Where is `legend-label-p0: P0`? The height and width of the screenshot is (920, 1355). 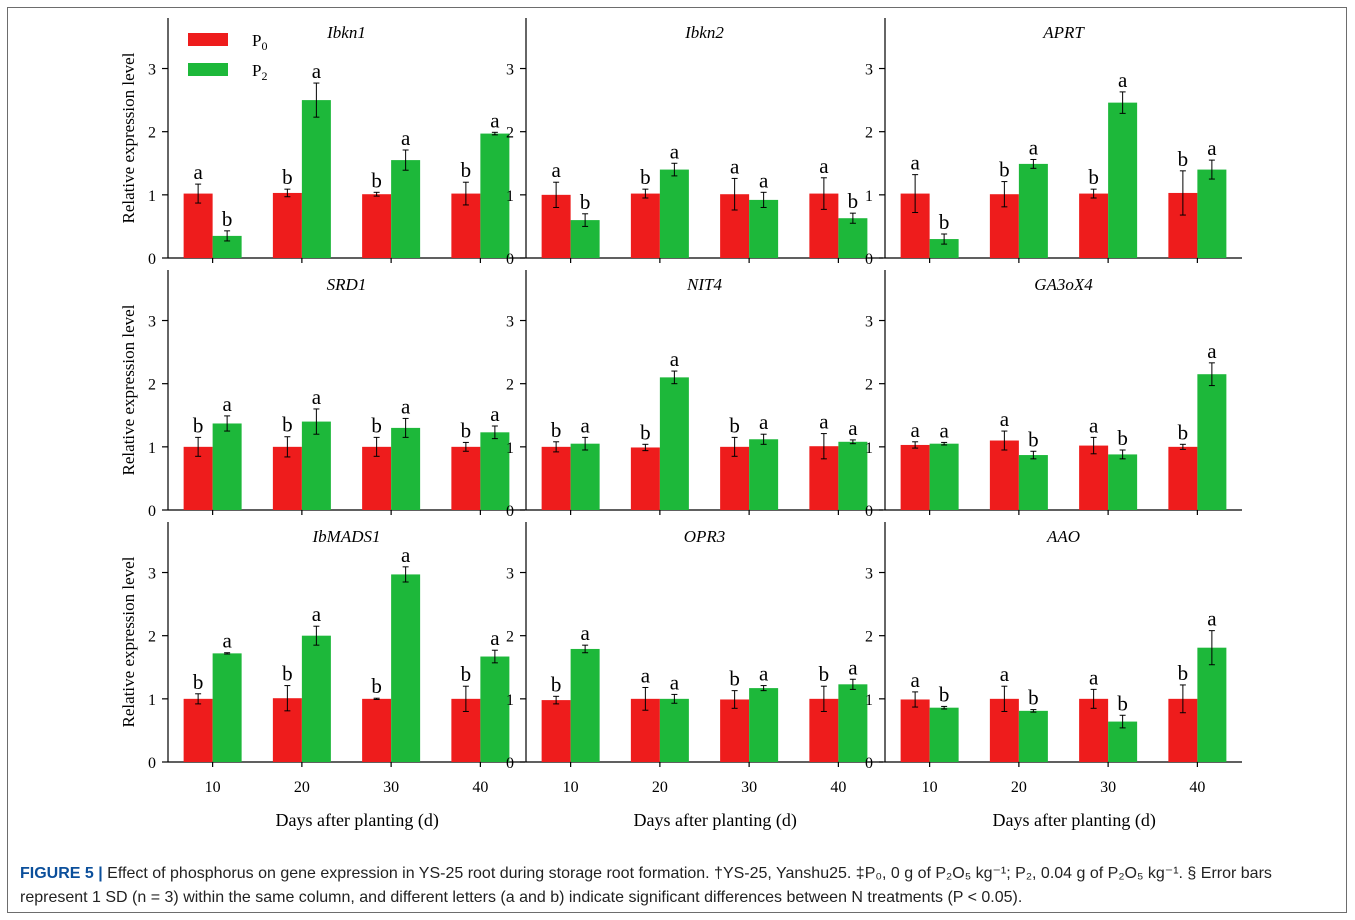
legend-label-p0: P0 is located at coordinates (259, 42).